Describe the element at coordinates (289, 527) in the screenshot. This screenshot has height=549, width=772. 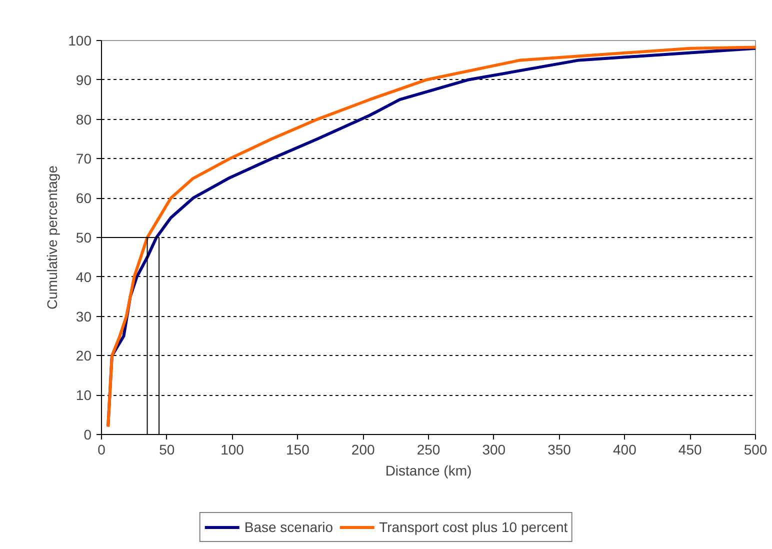
I see `legend-label: Base scenario` at that location.